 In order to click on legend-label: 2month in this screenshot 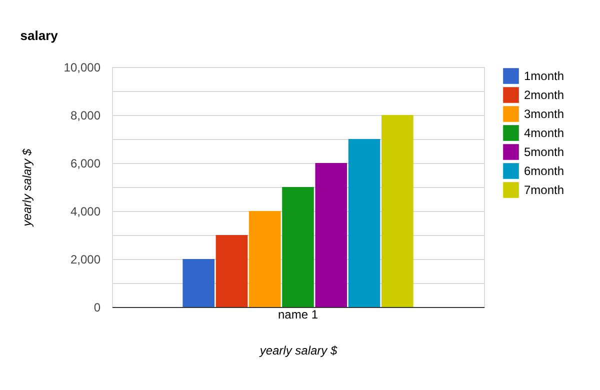, I will do `click(544, 95)`.